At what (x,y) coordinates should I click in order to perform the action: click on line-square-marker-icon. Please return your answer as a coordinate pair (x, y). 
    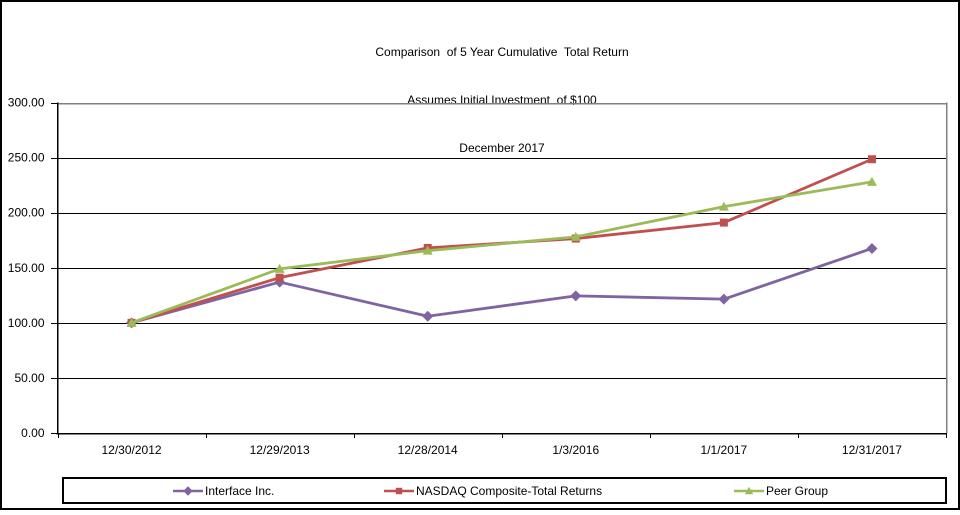
    Looking at the image, I should click on (399, 490).